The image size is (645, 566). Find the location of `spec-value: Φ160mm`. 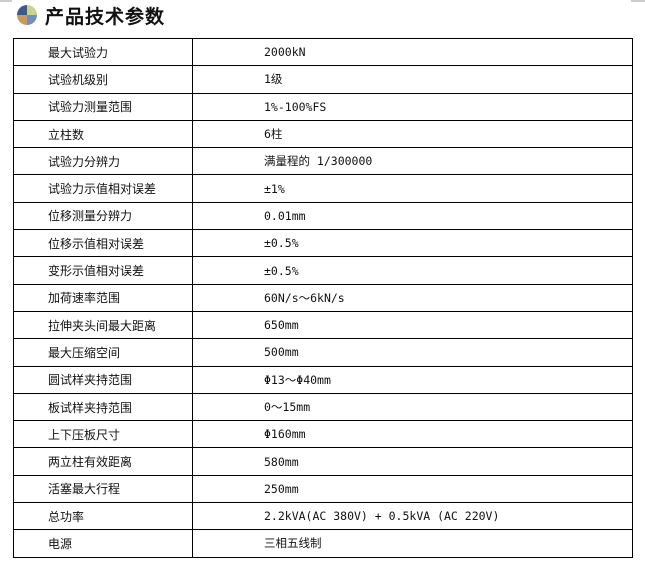

spec-value: Φ160mm is located at coordinates (412, 434).